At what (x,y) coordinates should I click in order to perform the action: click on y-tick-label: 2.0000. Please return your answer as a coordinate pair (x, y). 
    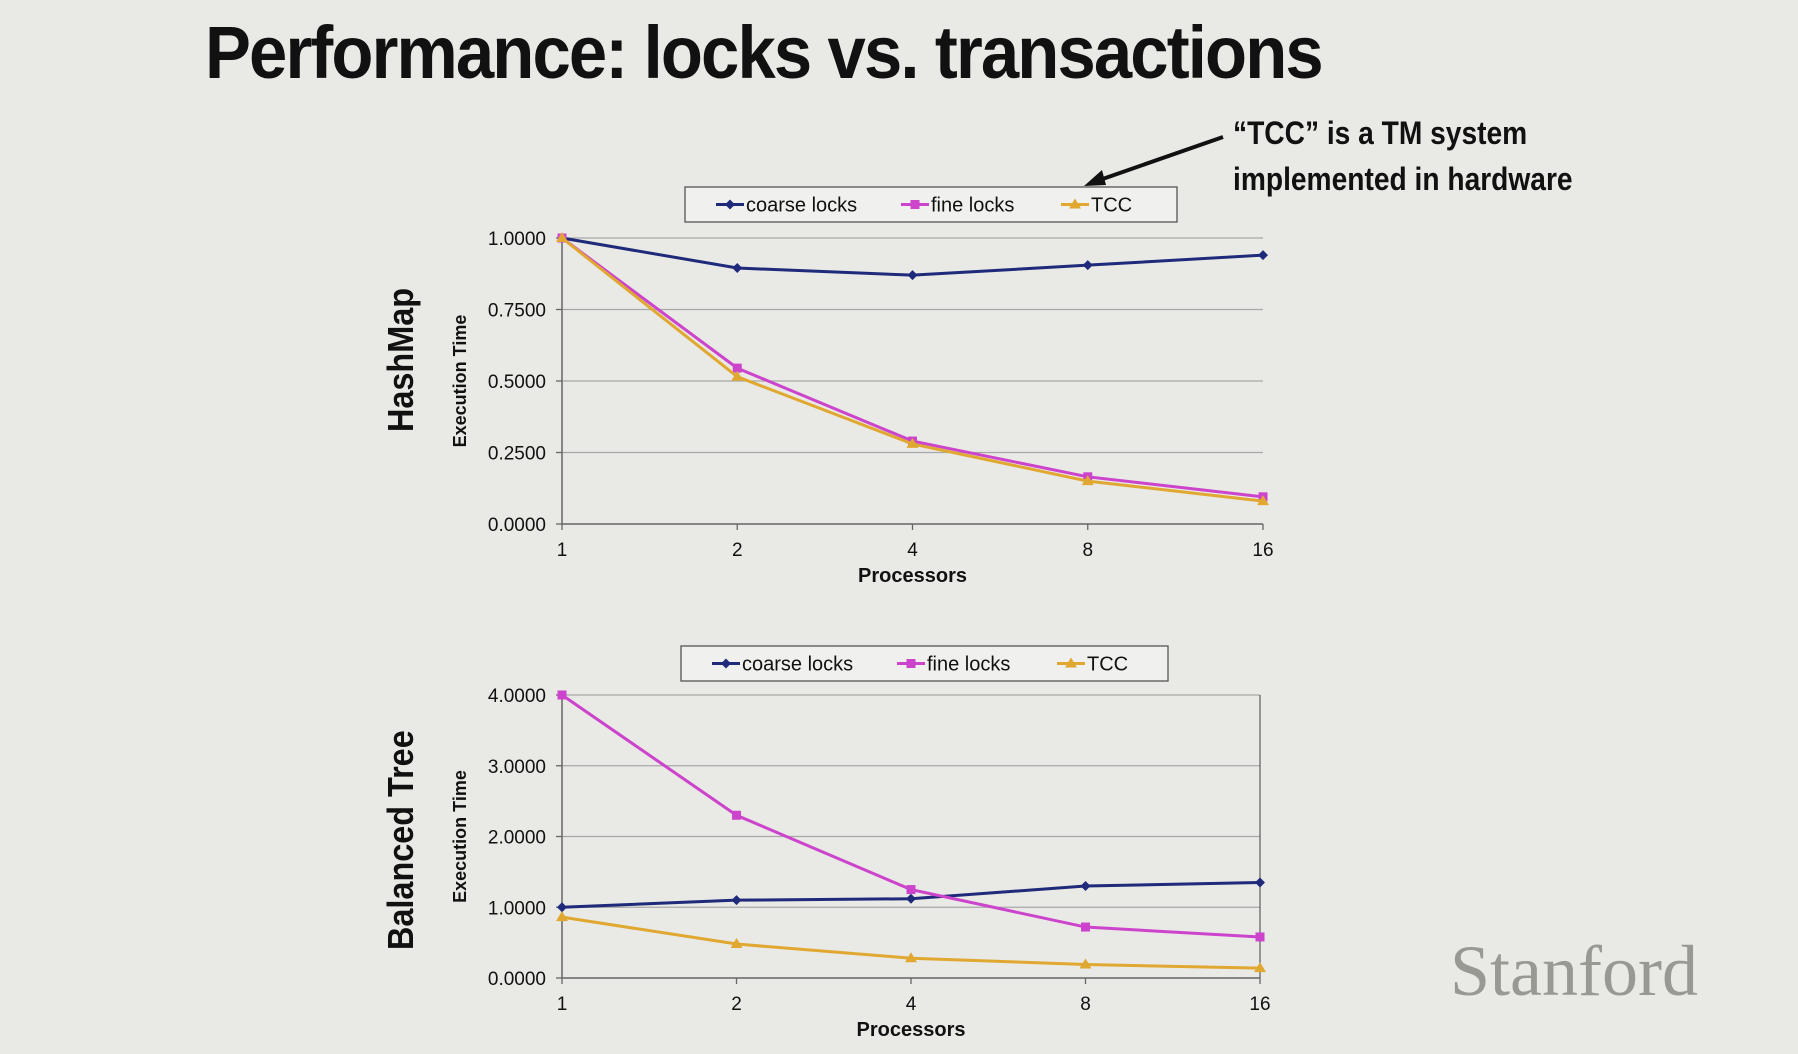
    Looking at the image, I should click on (517, 838).